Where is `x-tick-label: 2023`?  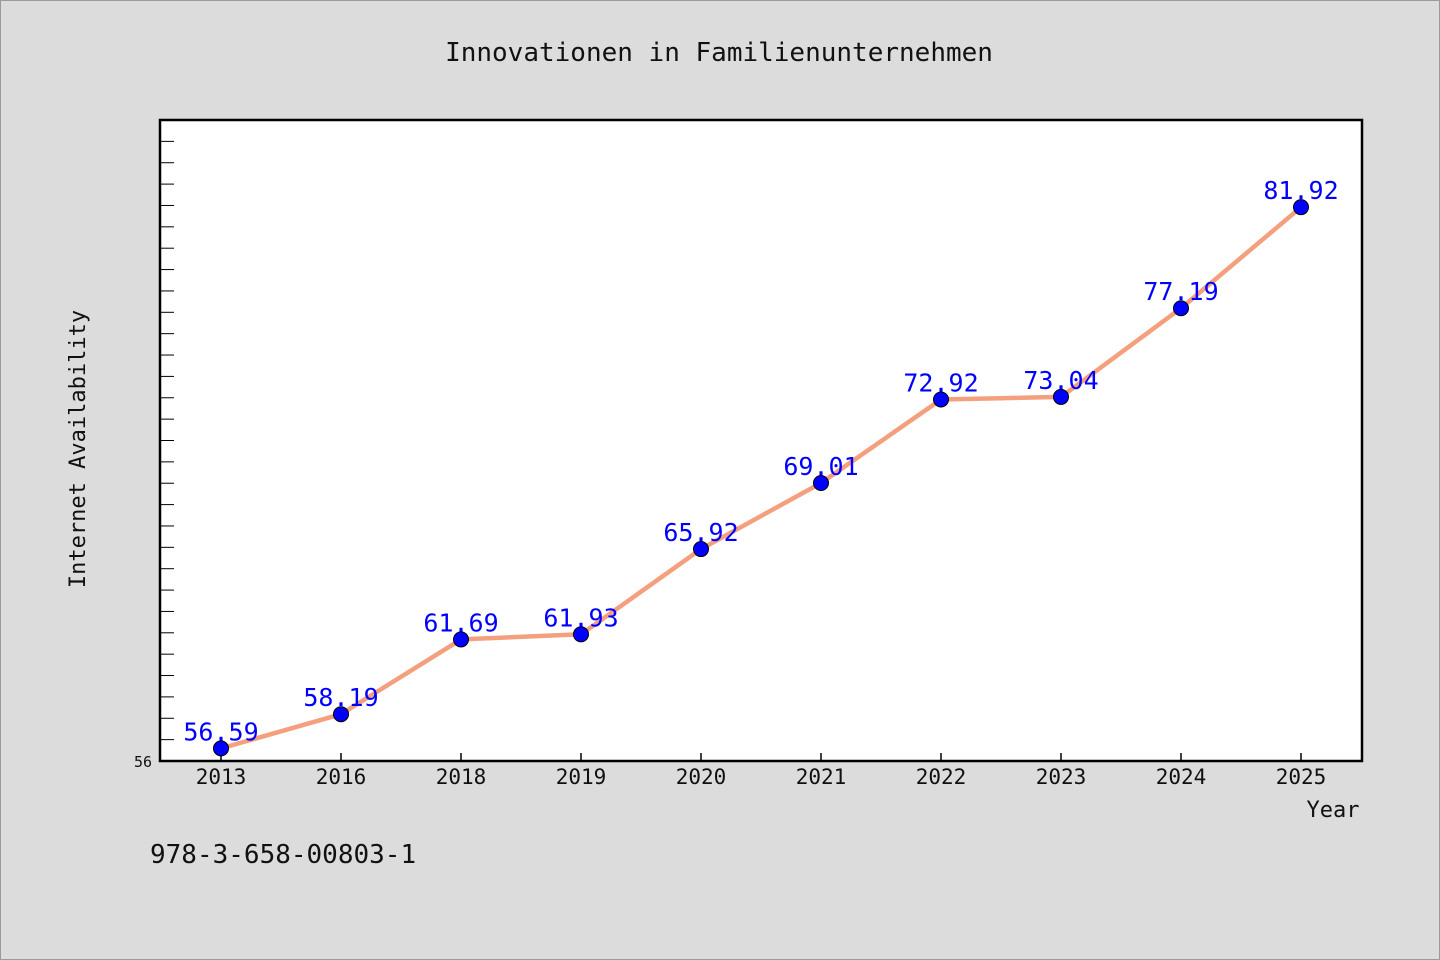 x-tick-label: 2023 is located at coordinates (1061, 777).